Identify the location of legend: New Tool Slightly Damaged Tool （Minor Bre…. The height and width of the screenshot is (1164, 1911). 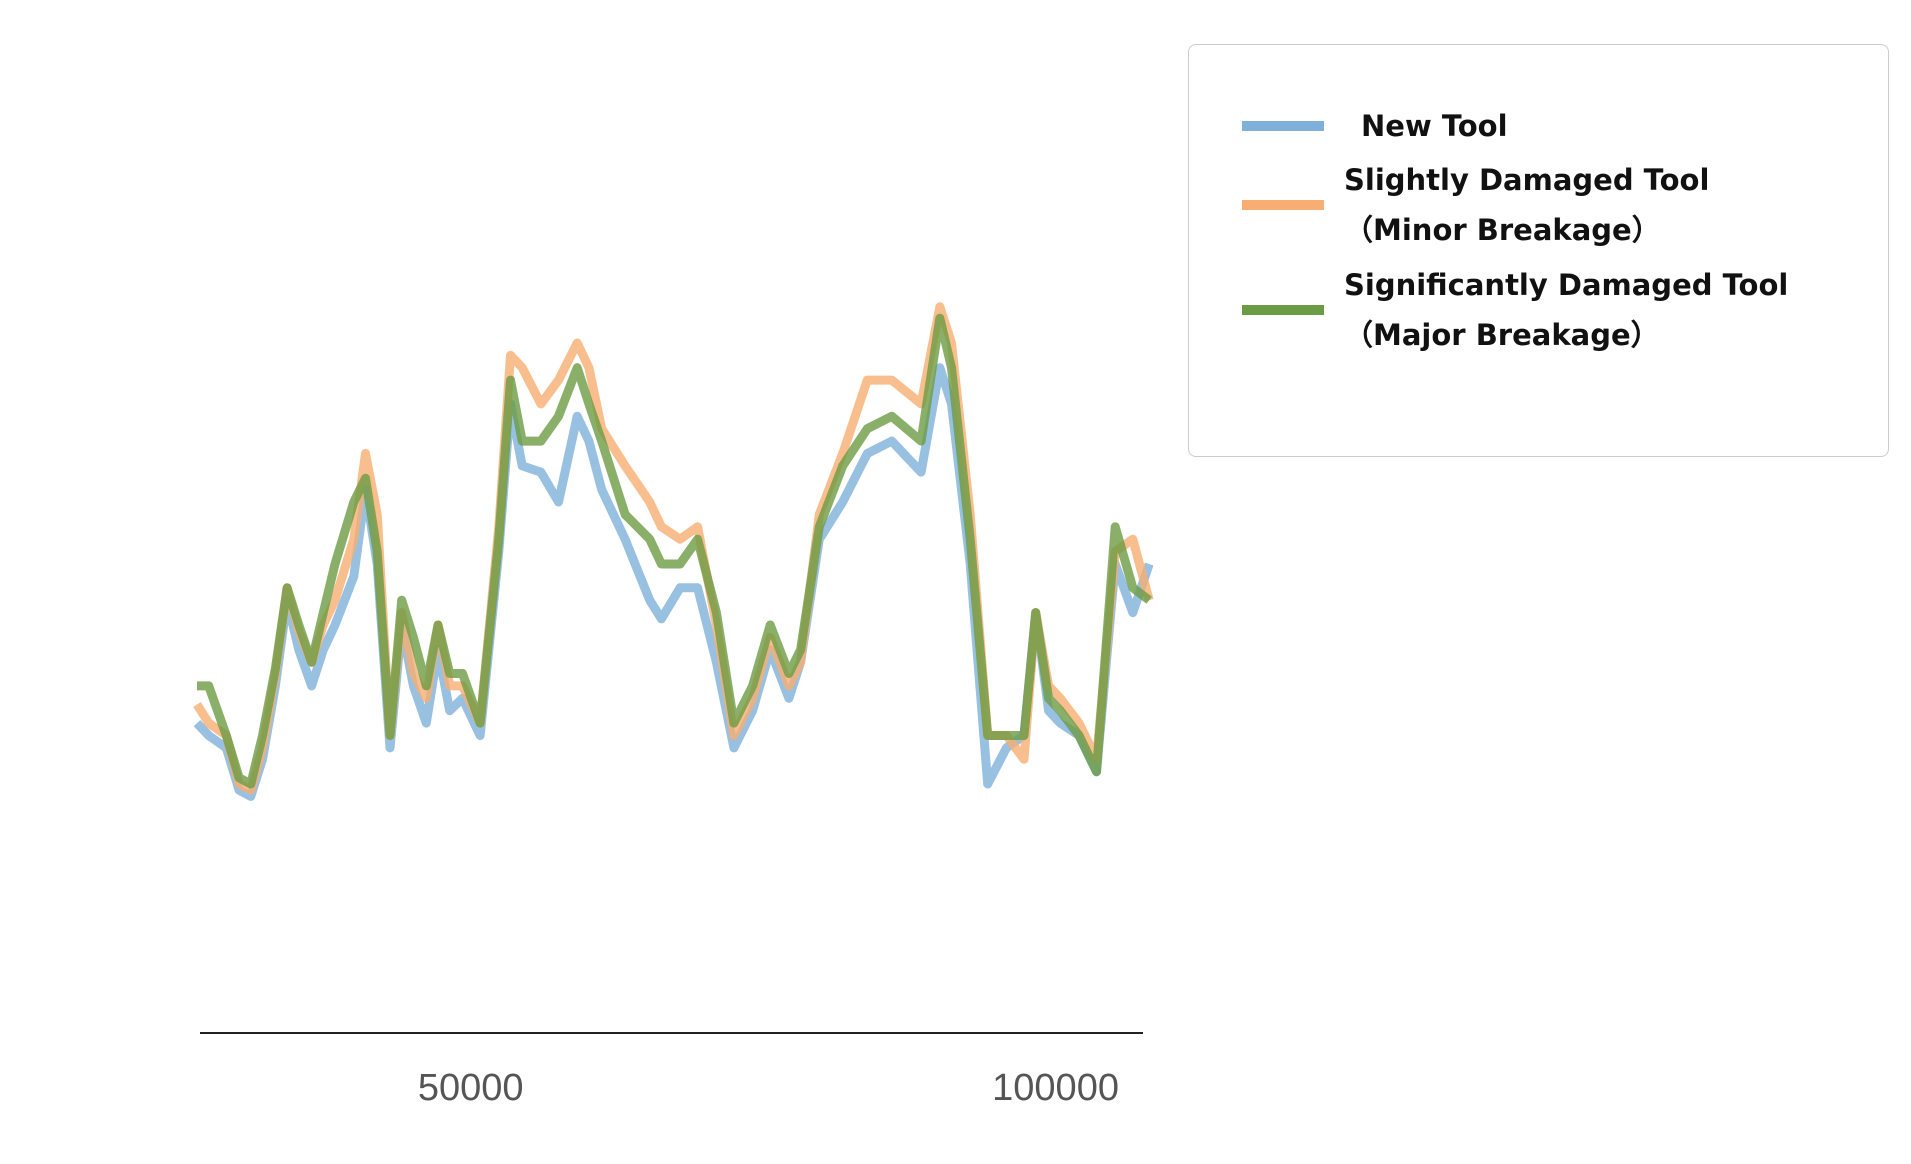
(1538, 250).